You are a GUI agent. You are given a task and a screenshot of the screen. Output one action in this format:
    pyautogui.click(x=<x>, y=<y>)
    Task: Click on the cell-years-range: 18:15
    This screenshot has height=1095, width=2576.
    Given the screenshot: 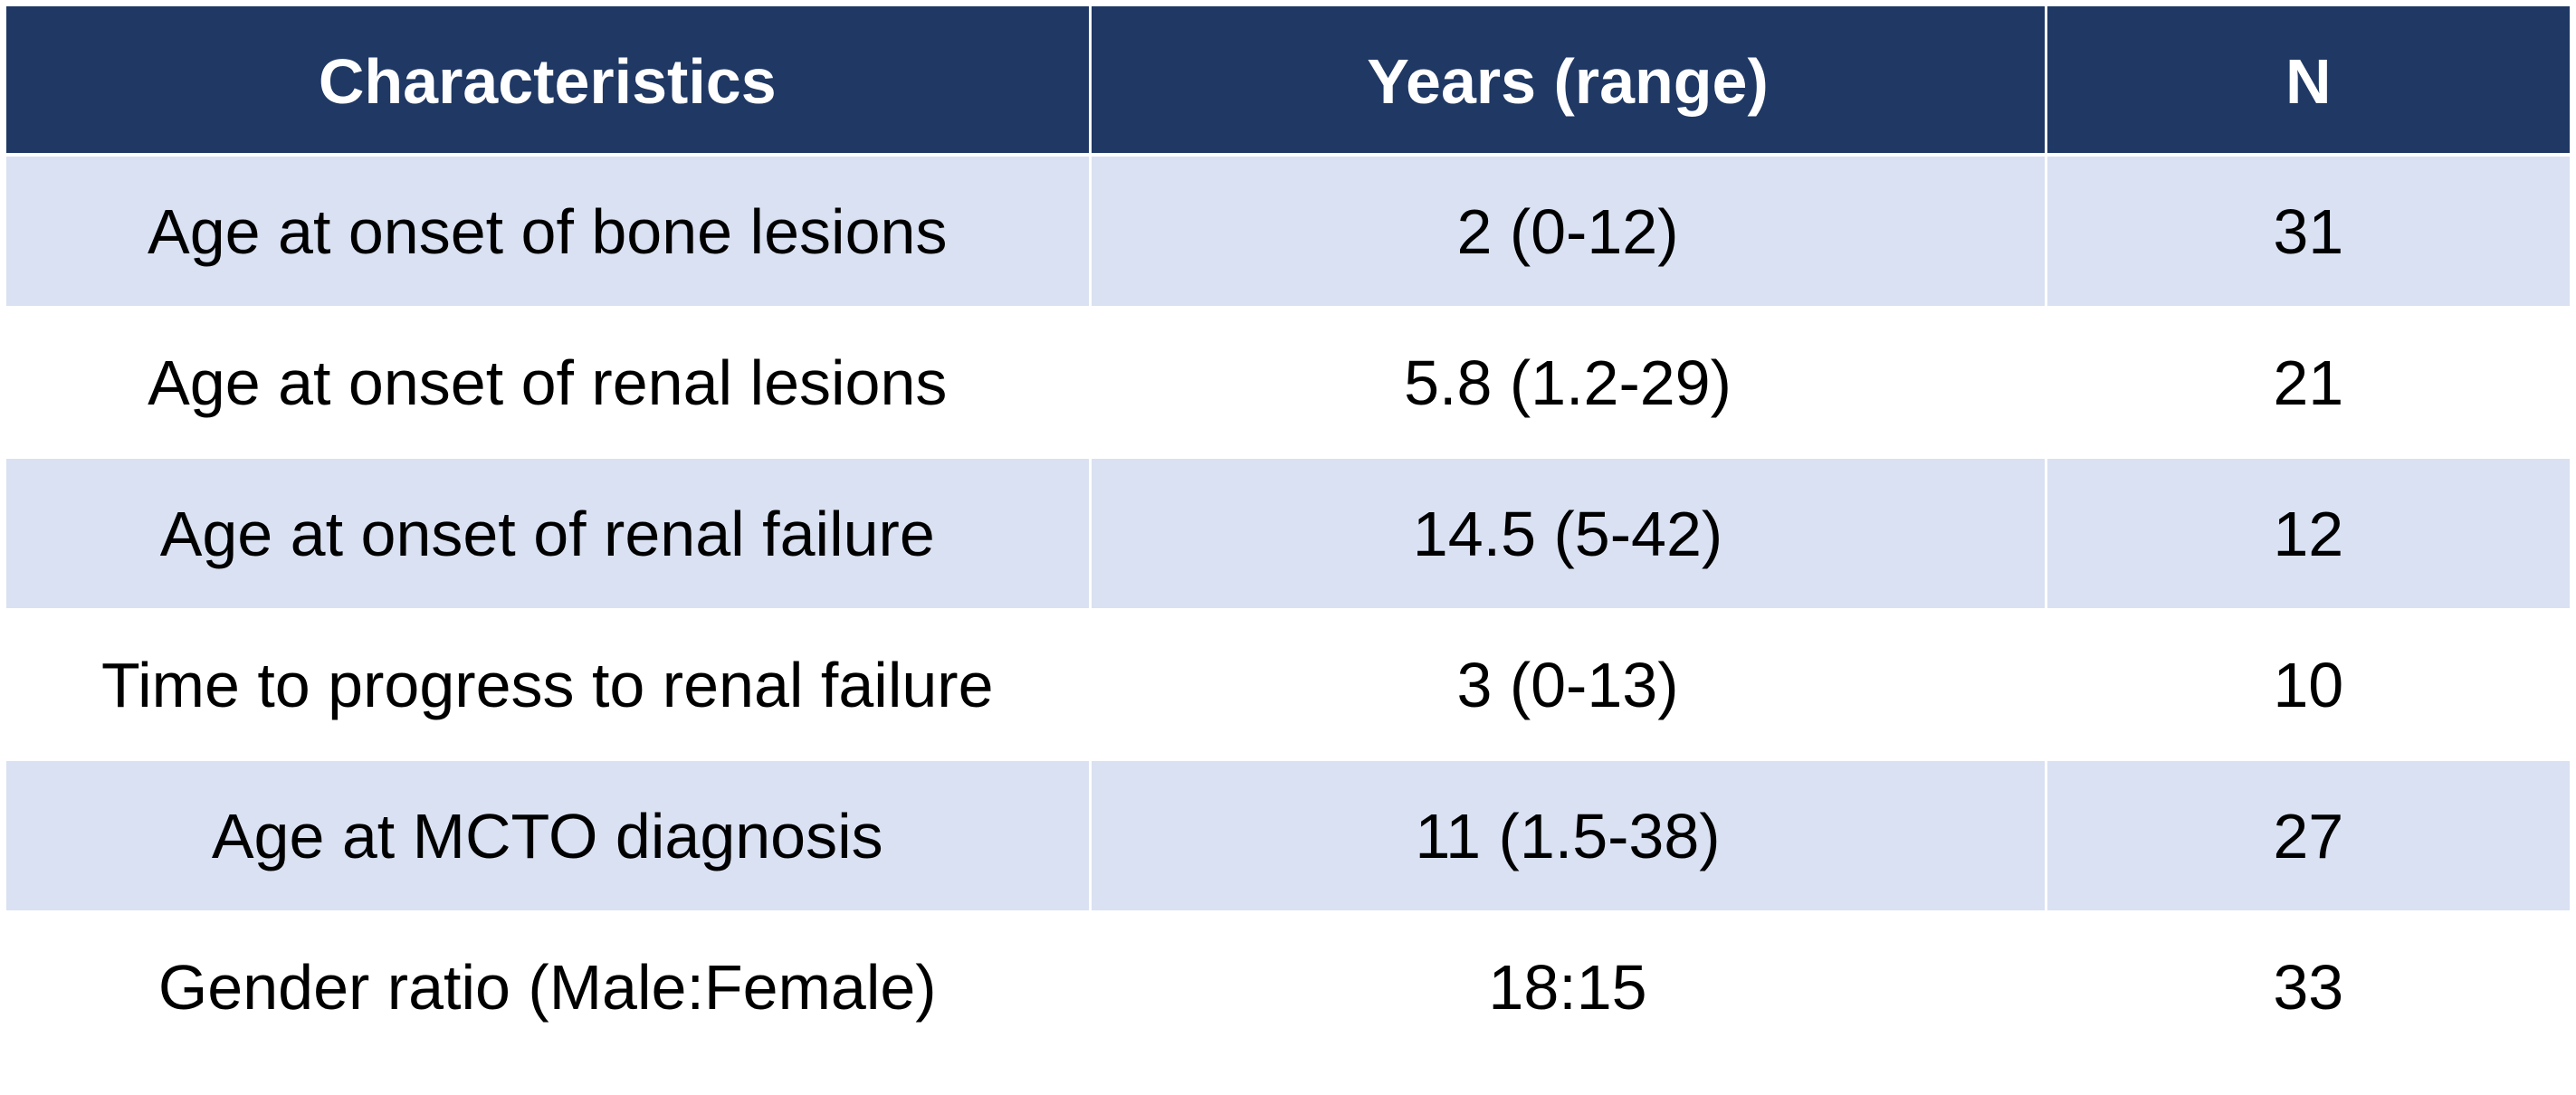 What is the action you would take?
    pyautogui.click(x=1567, y=986)
    